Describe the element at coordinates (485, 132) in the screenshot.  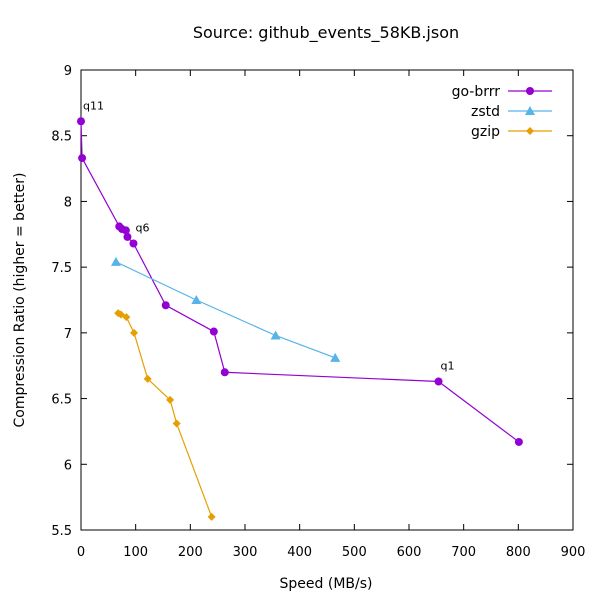
I see `legend-label: gzip` at that location.